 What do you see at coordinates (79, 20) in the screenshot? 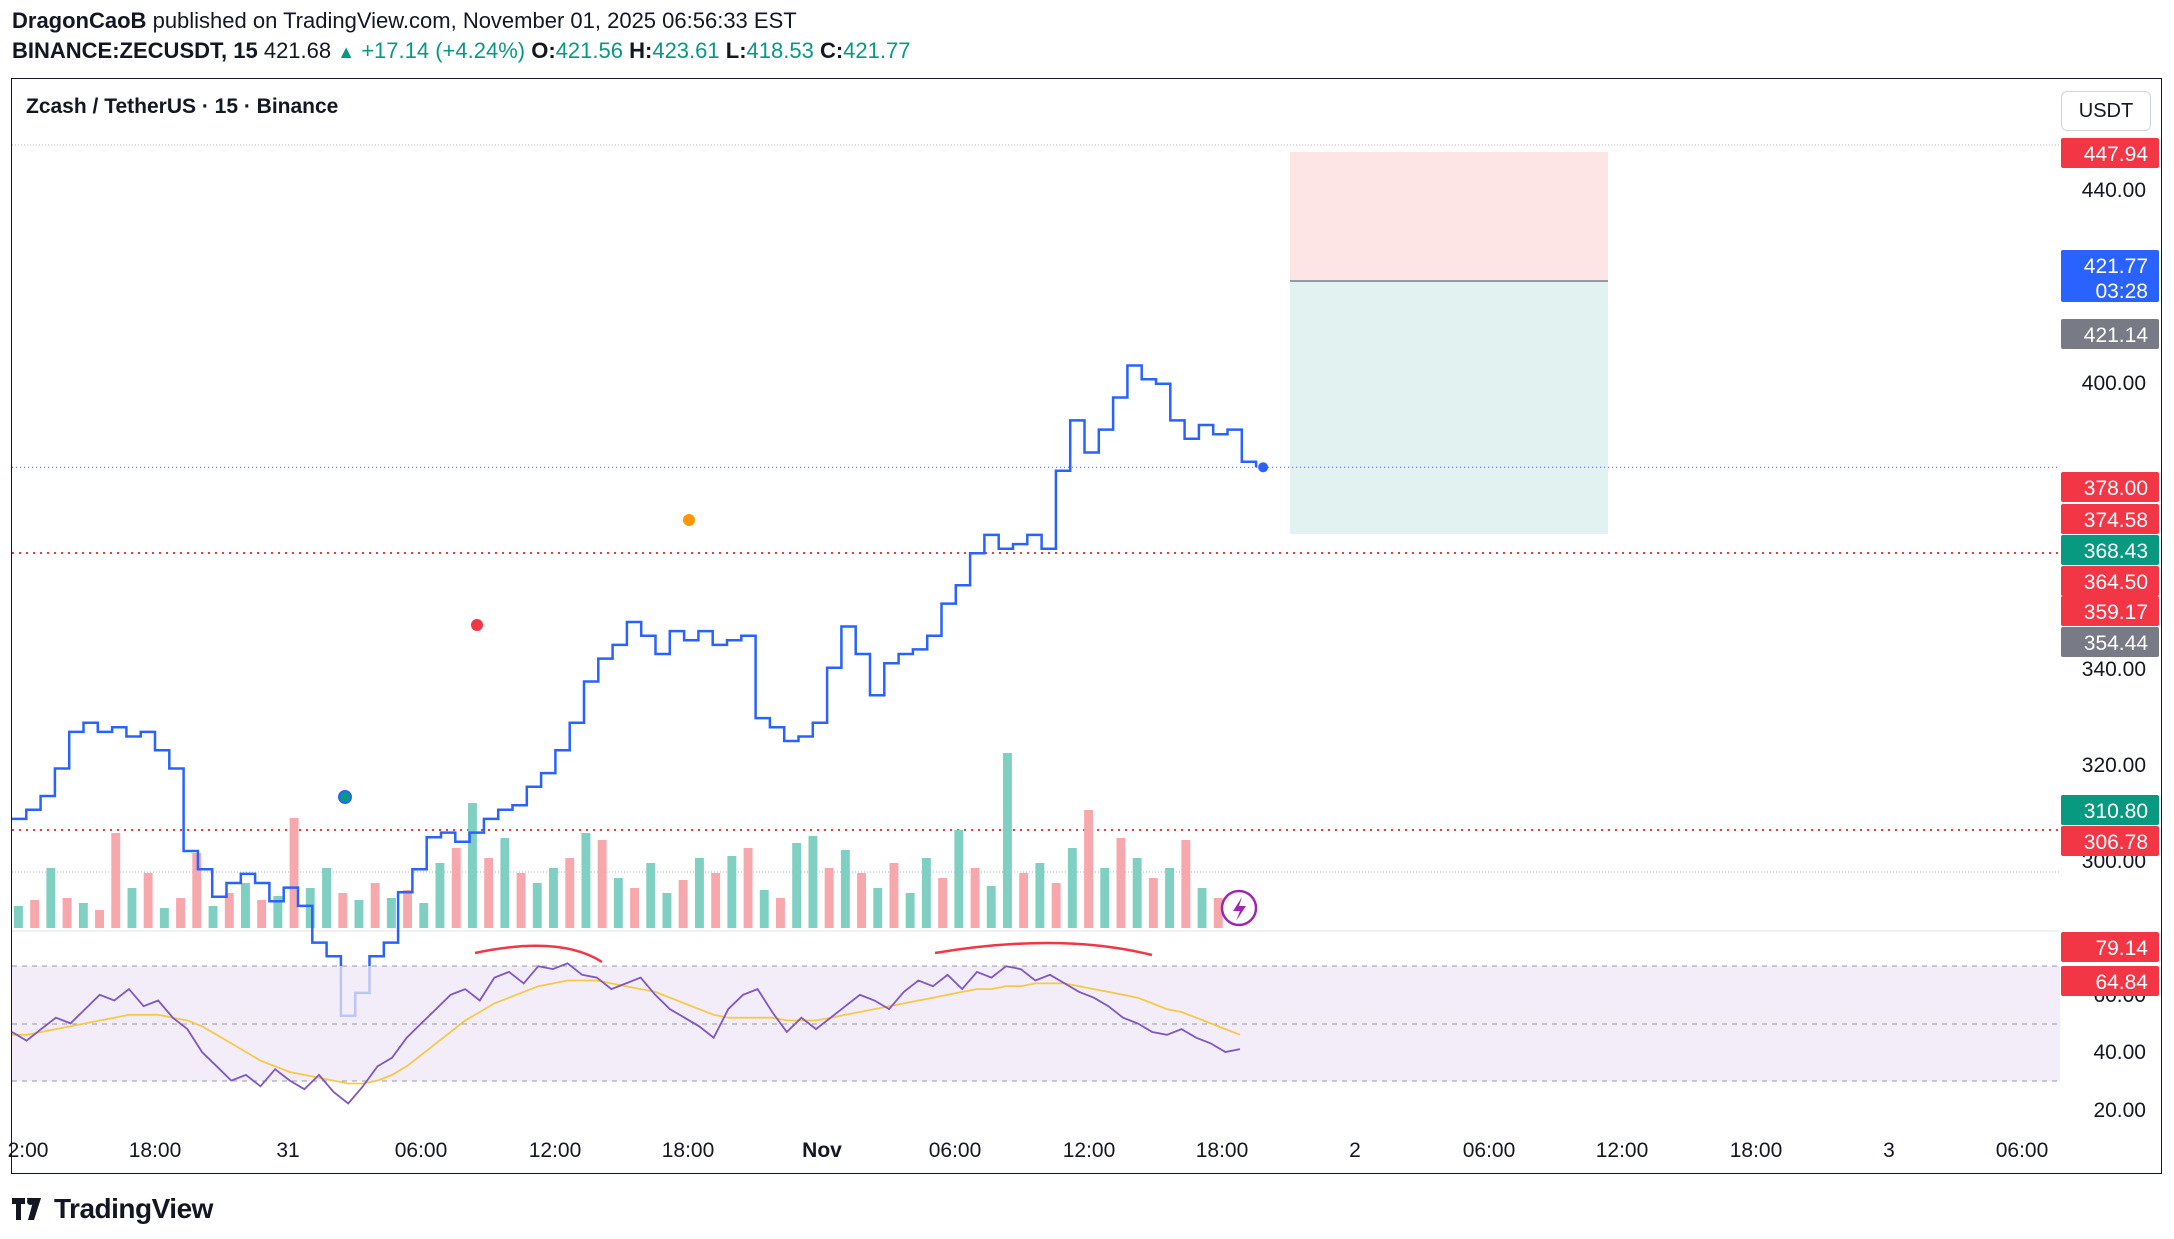
I see `author-name: DragonCaoB` at bounding box center [79, 20].